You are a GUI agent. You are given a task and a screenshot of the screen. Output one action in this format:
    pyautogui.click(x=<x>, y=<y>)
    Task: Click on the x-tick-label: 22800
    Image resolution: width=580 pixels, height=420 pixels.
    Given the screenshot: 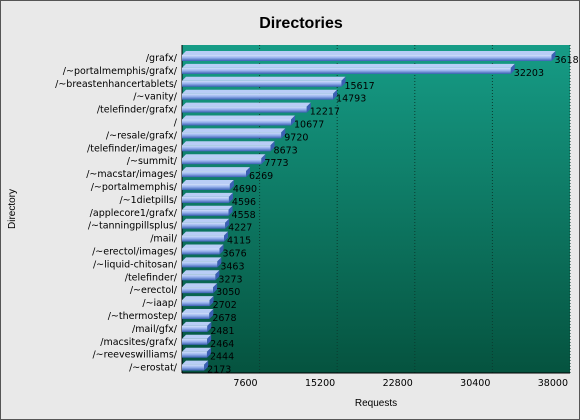 What is the action you would take?
    pyautogui.click(x=398, y=383)
    